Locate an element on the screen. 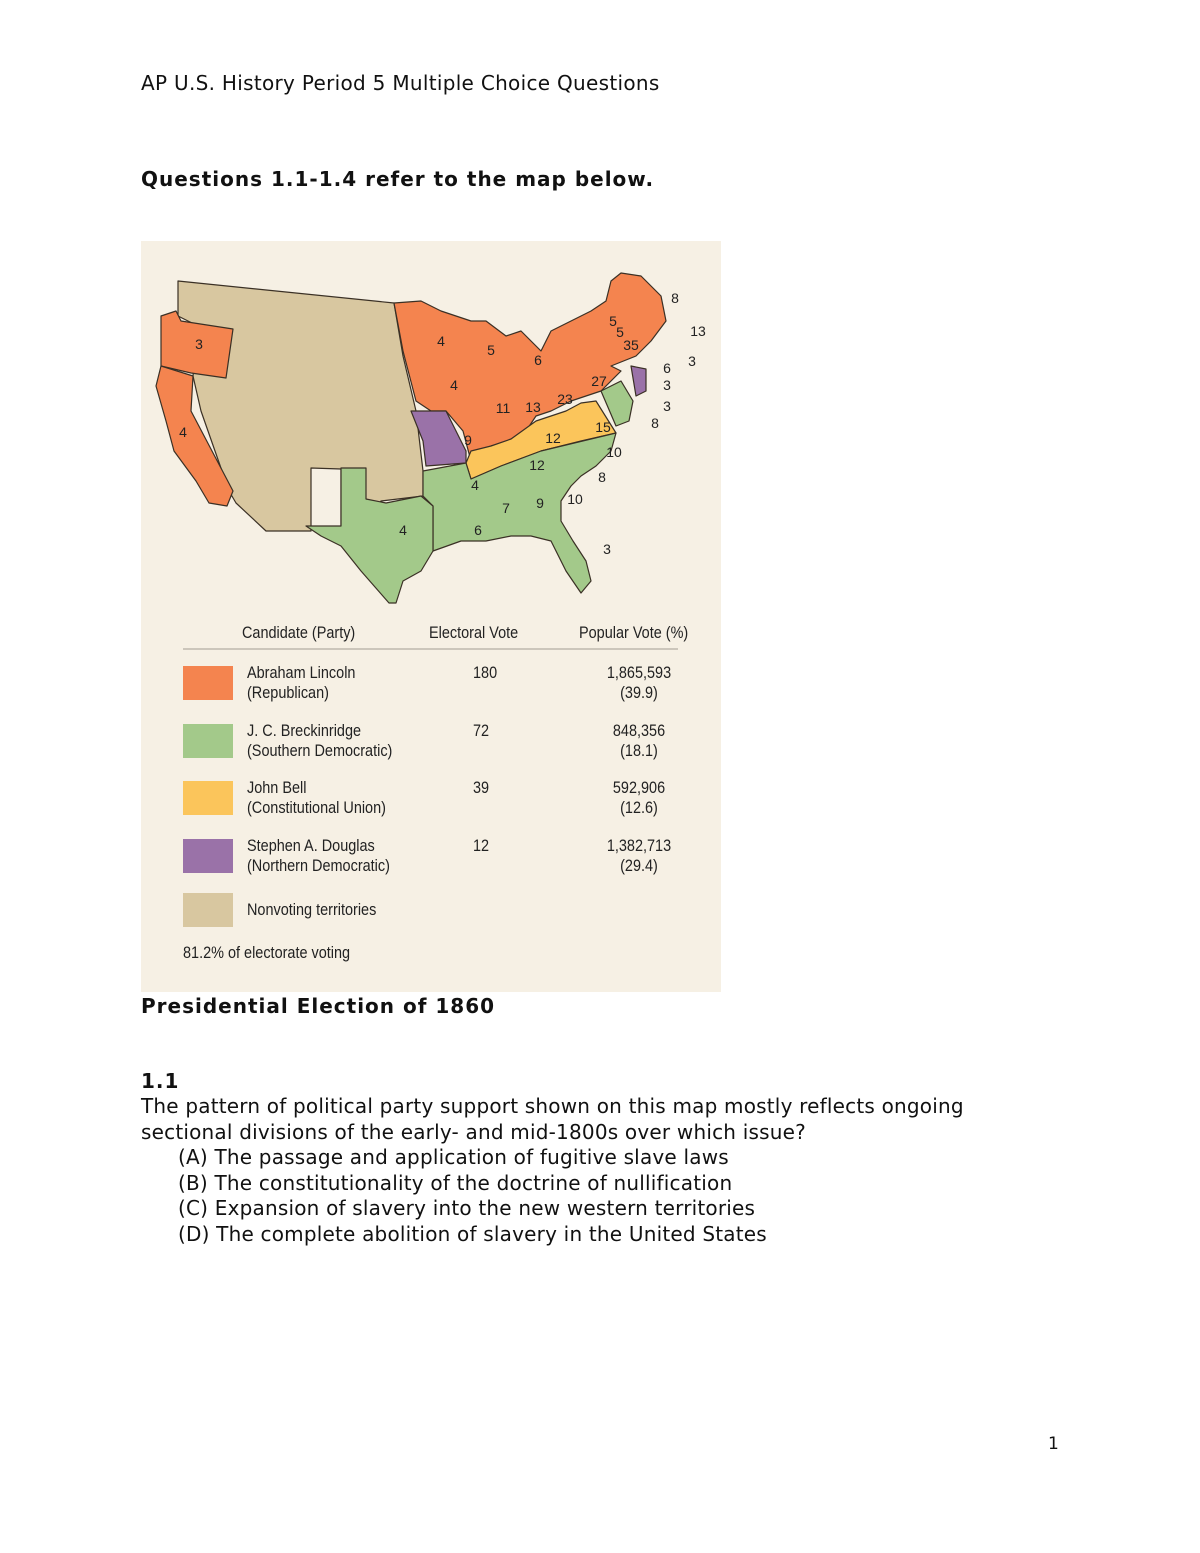  legend-electoral-douglas: 12 is located at coordinates (481, 845).